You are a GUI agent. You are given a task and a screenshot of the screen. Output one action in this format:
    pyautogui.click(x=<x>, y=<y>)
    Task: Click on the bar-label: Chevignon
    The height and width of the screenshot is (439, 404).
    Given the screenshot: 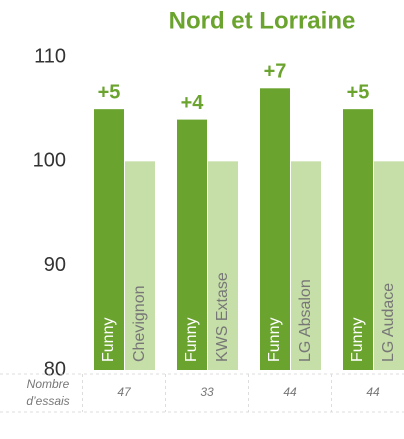 What is the action you would take?
    pyautogui.click(x=139, y=324)
    